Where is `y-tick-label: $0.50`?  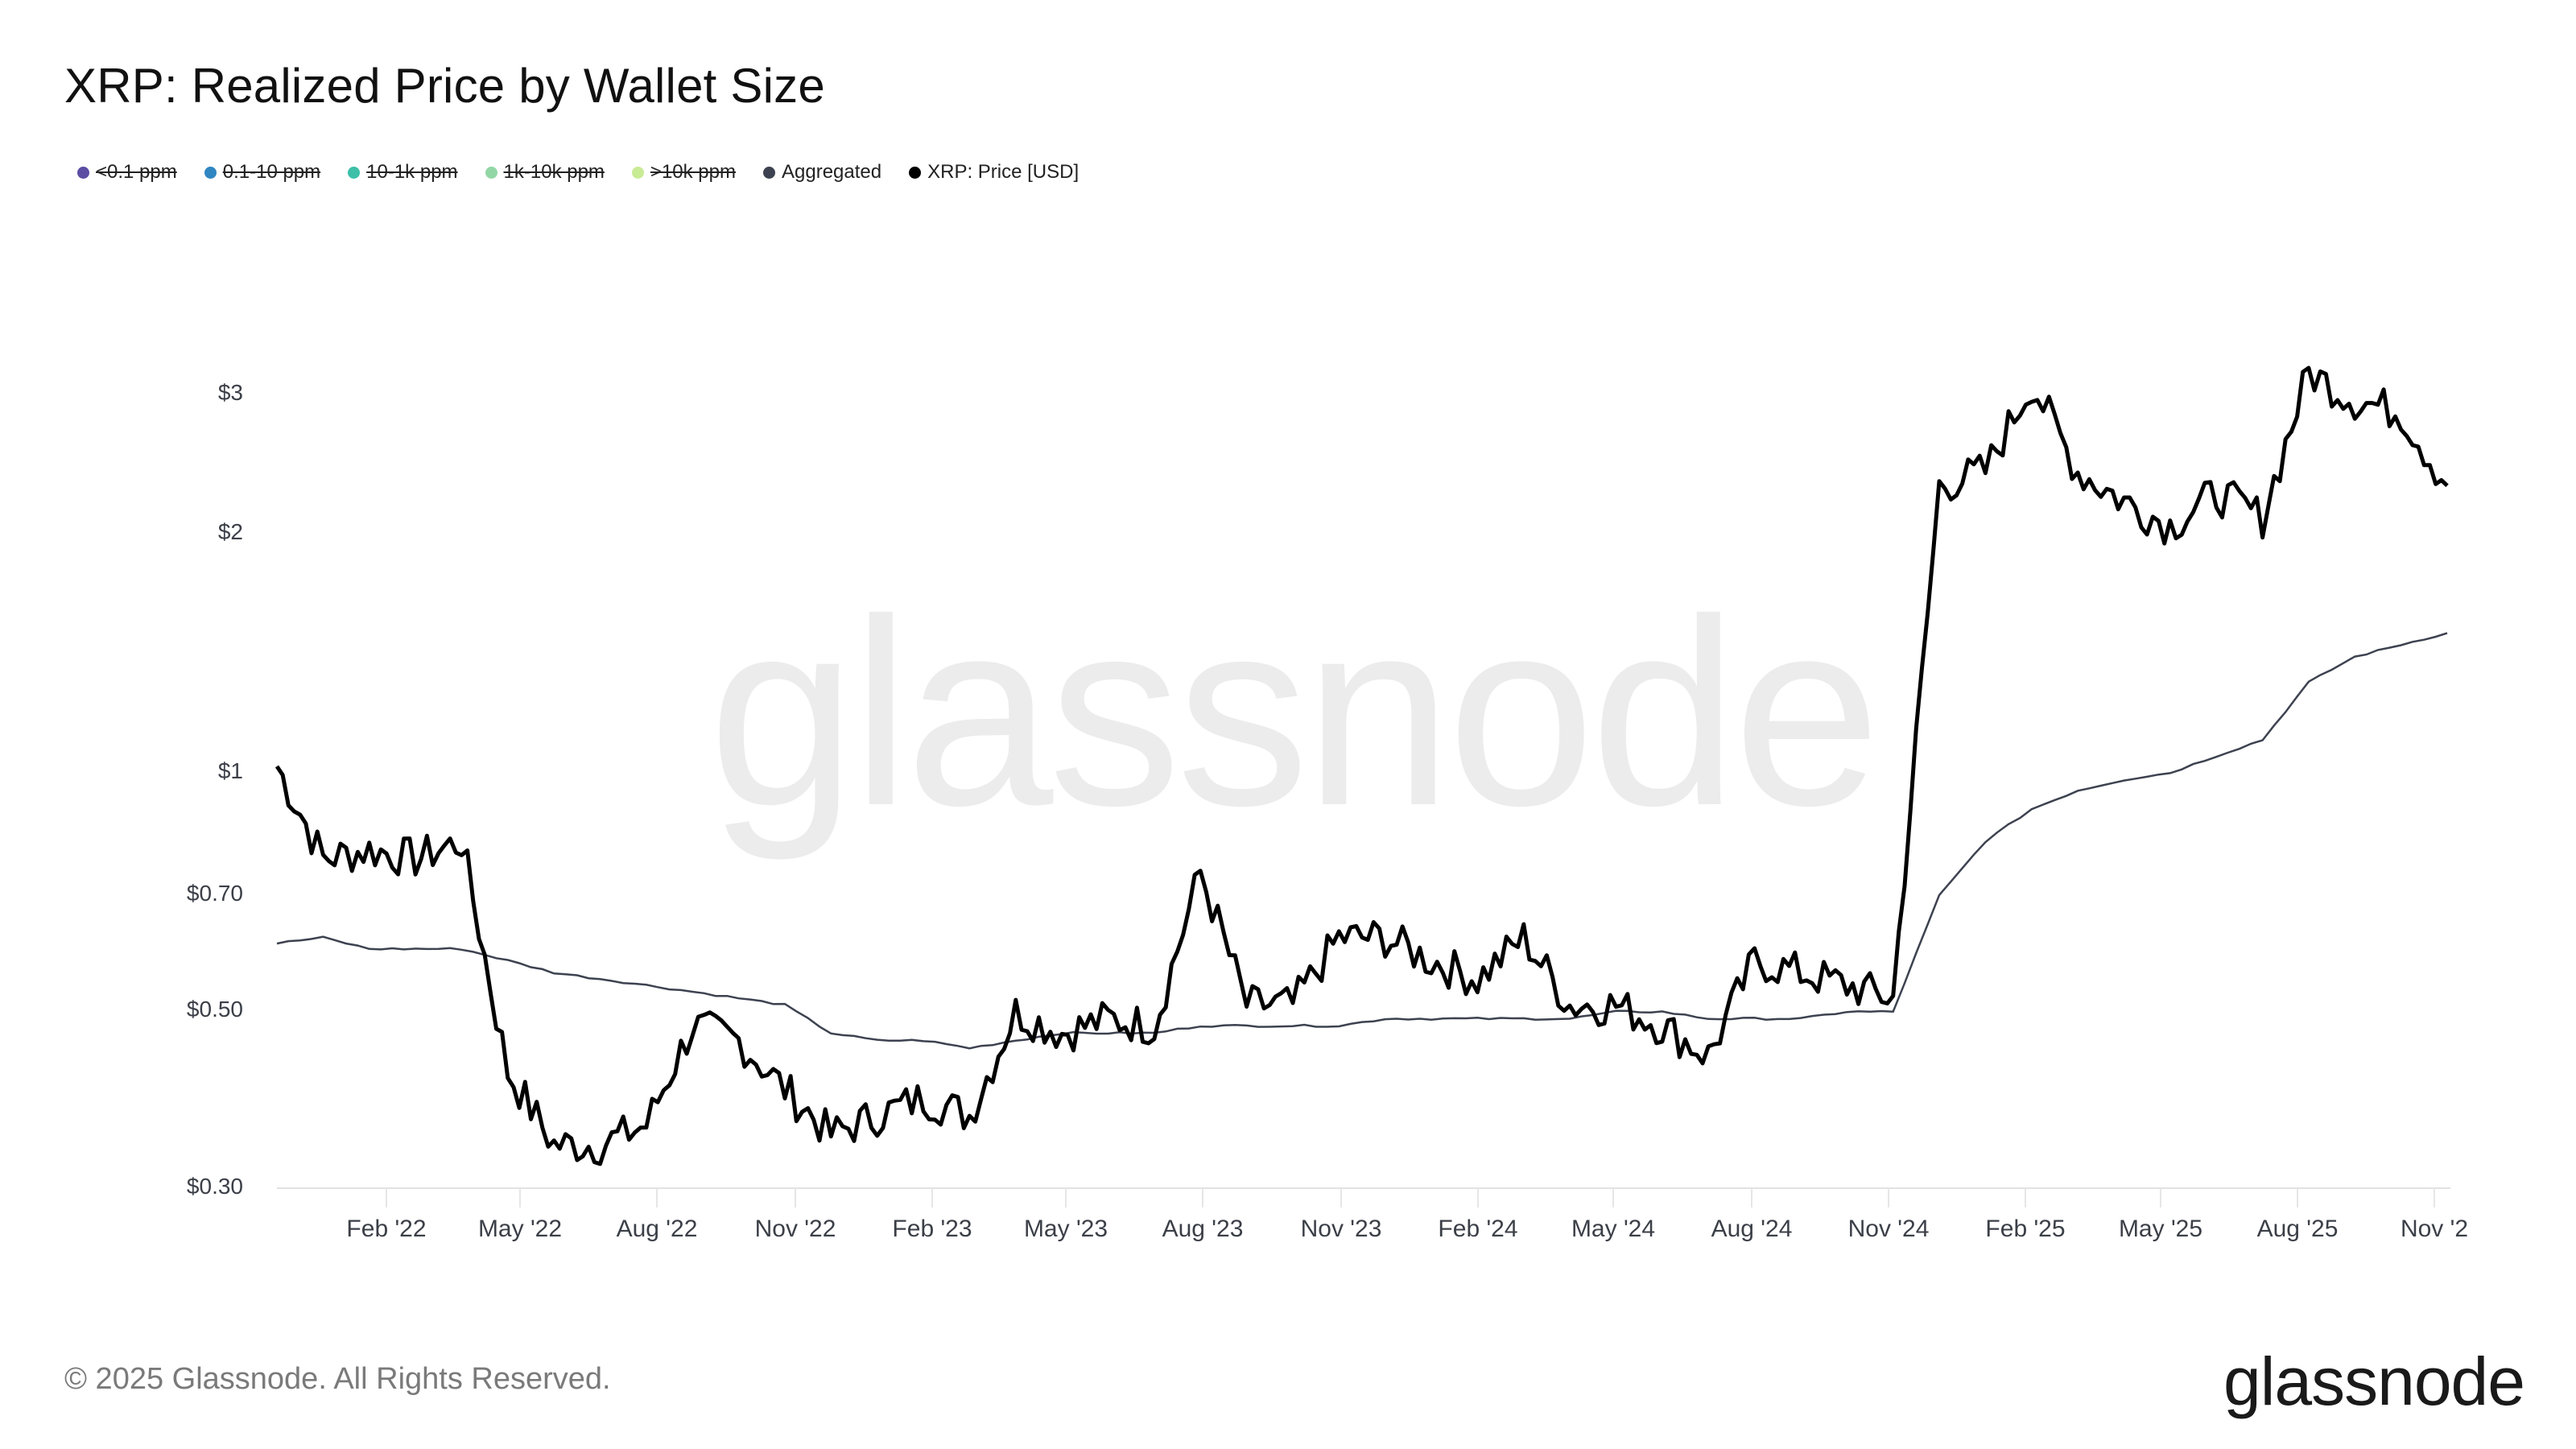 y-tick-label: $0.50 is located at coordinates (214, 1009).